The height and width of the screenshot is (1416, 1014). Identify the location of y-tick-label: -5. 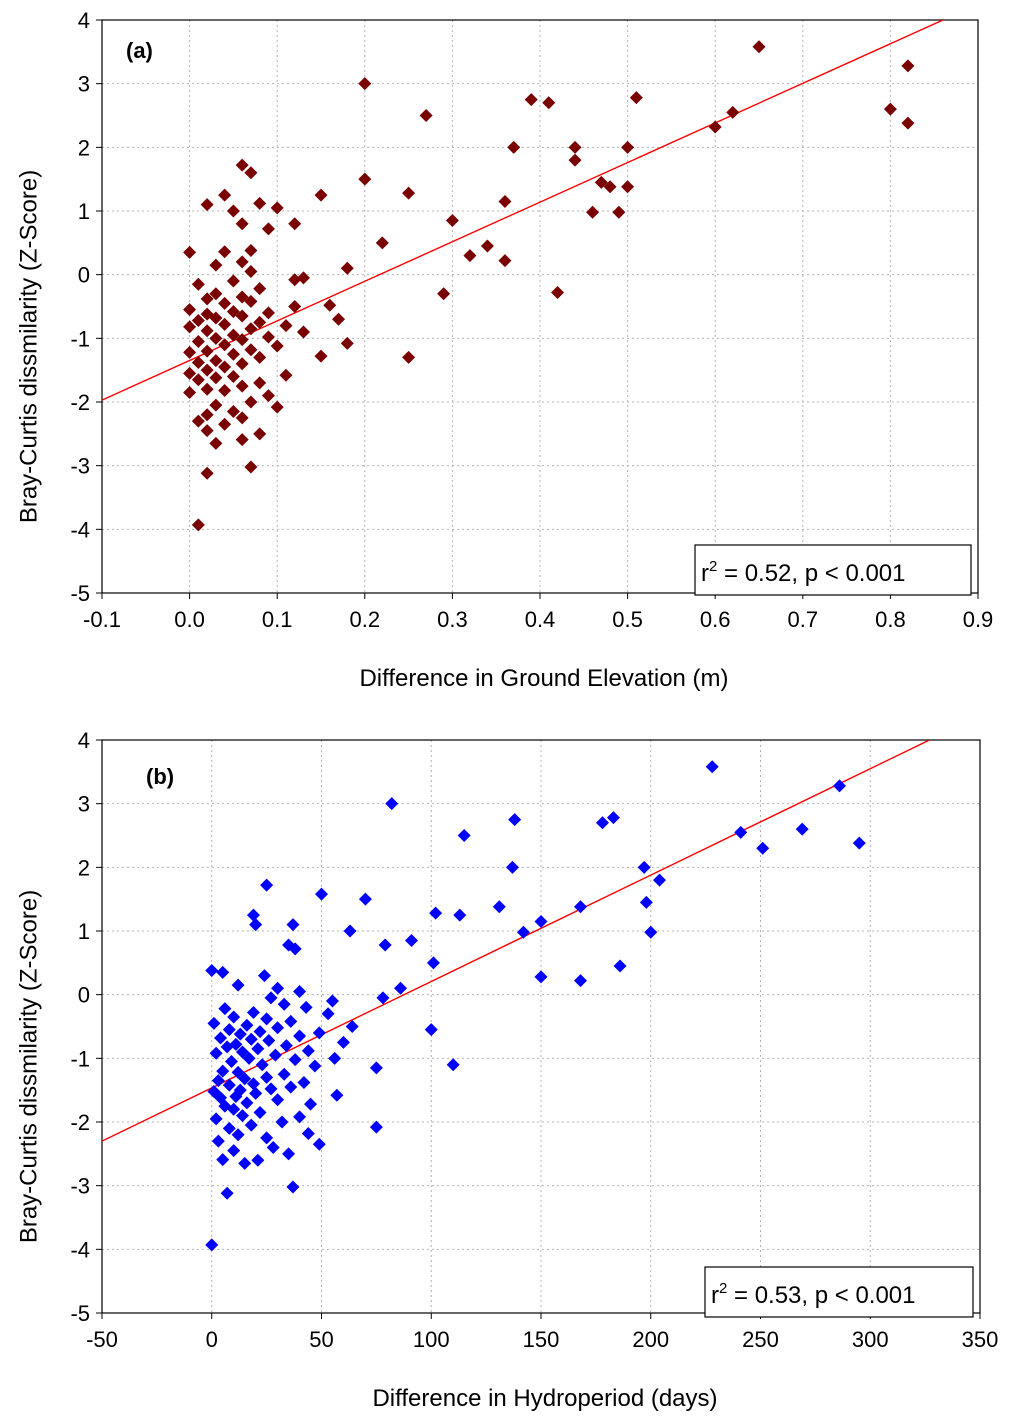
(80, 593).